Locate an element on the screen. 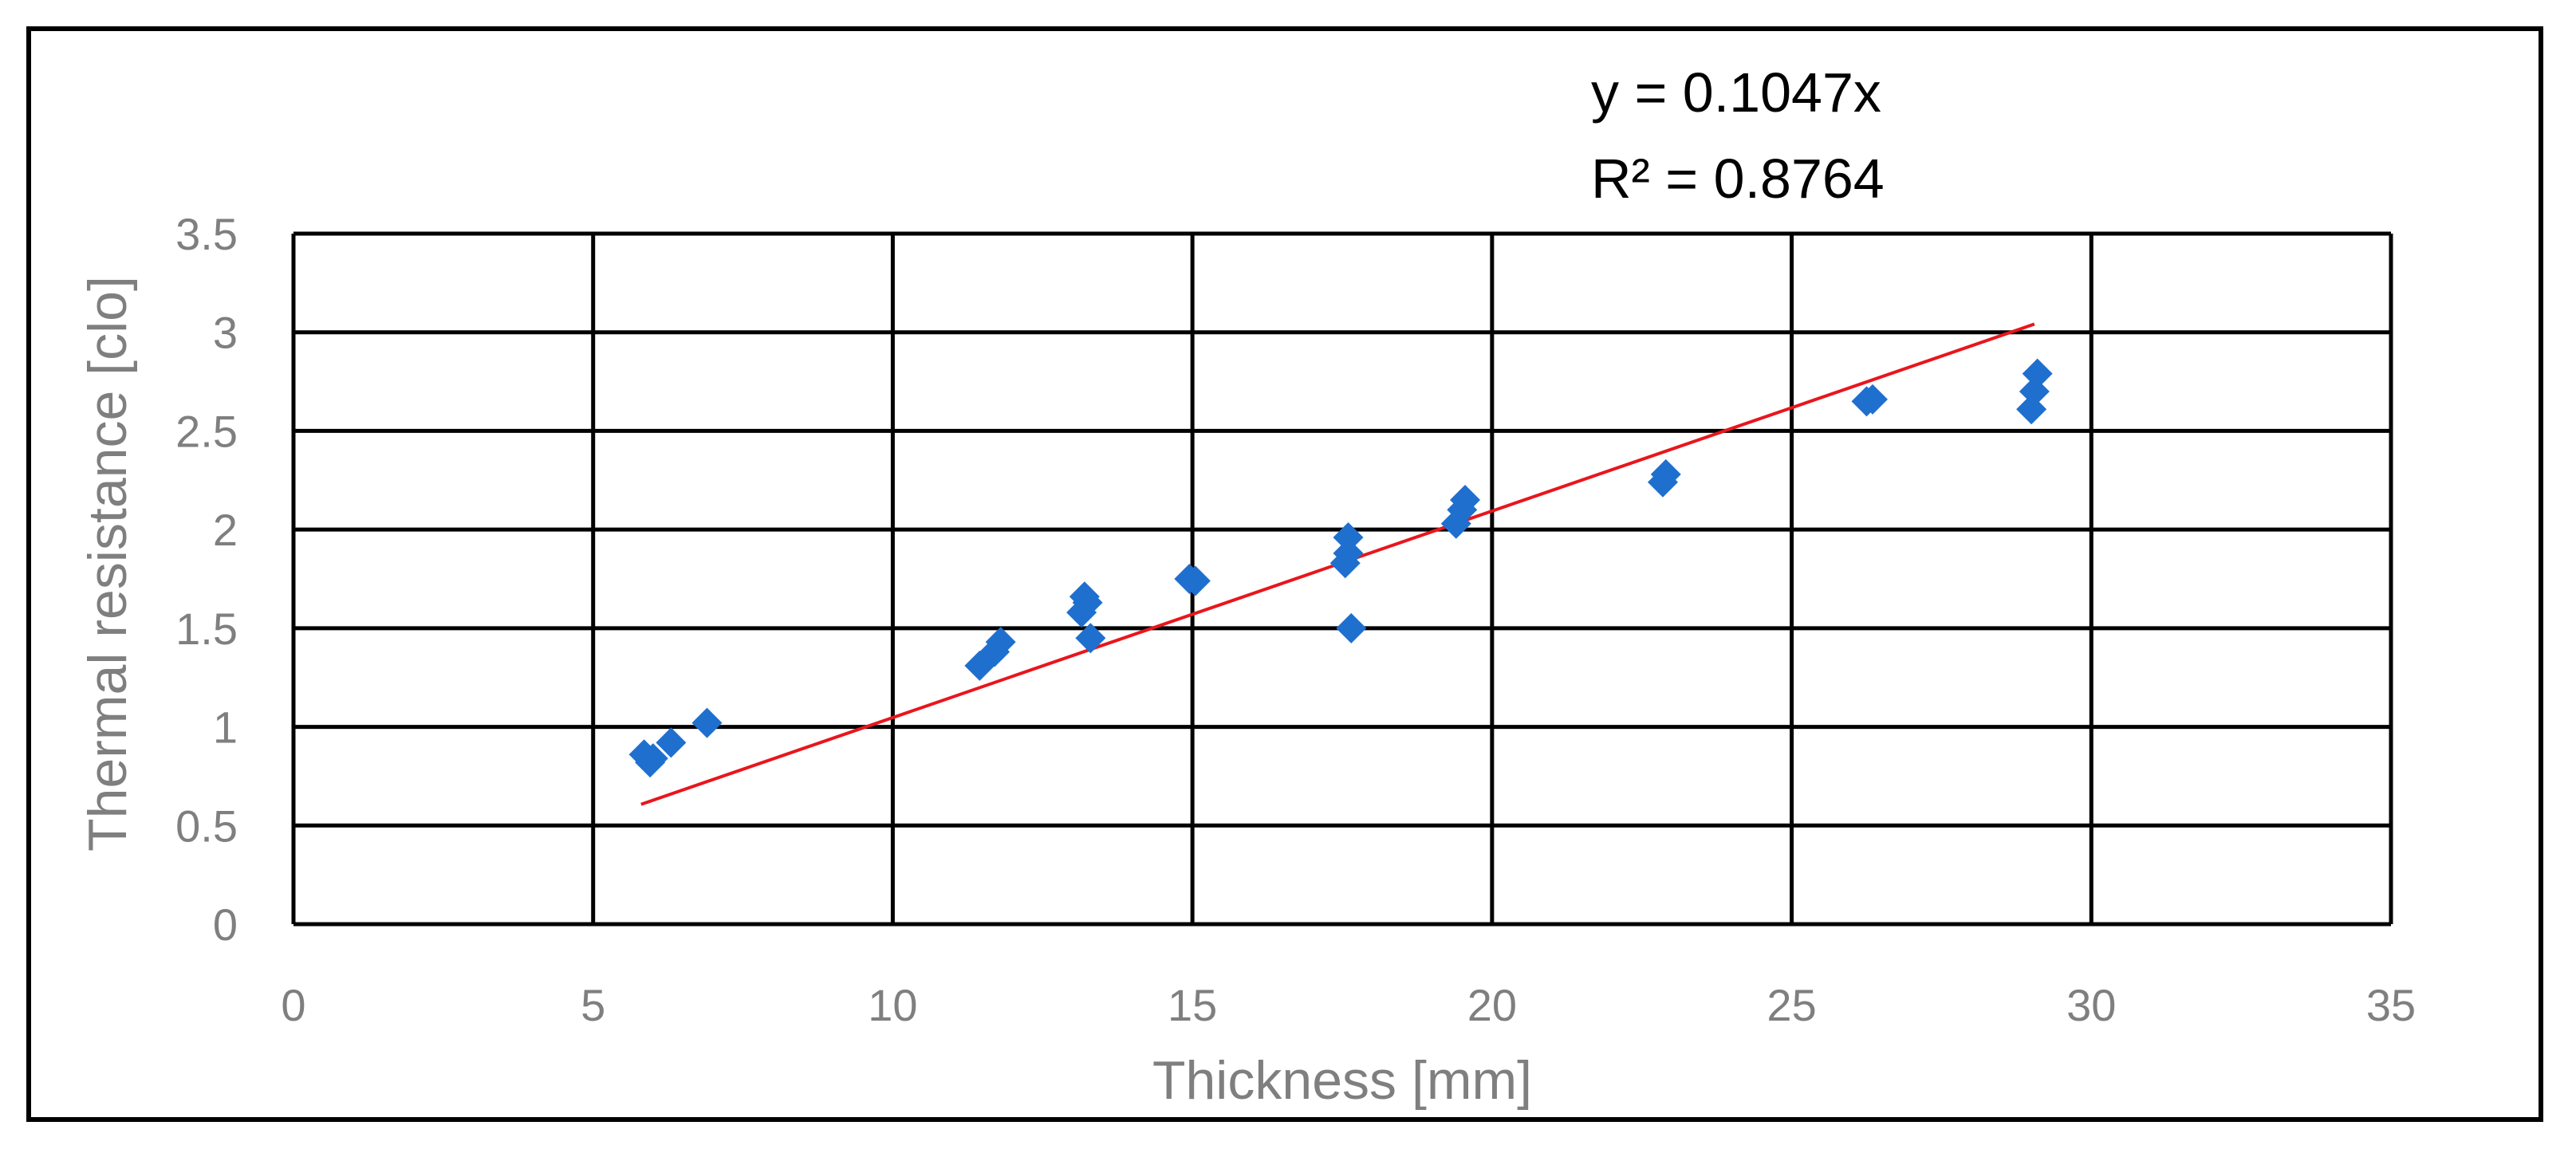  y-tick-label: 3.5 is located at coordinates (206, 234).